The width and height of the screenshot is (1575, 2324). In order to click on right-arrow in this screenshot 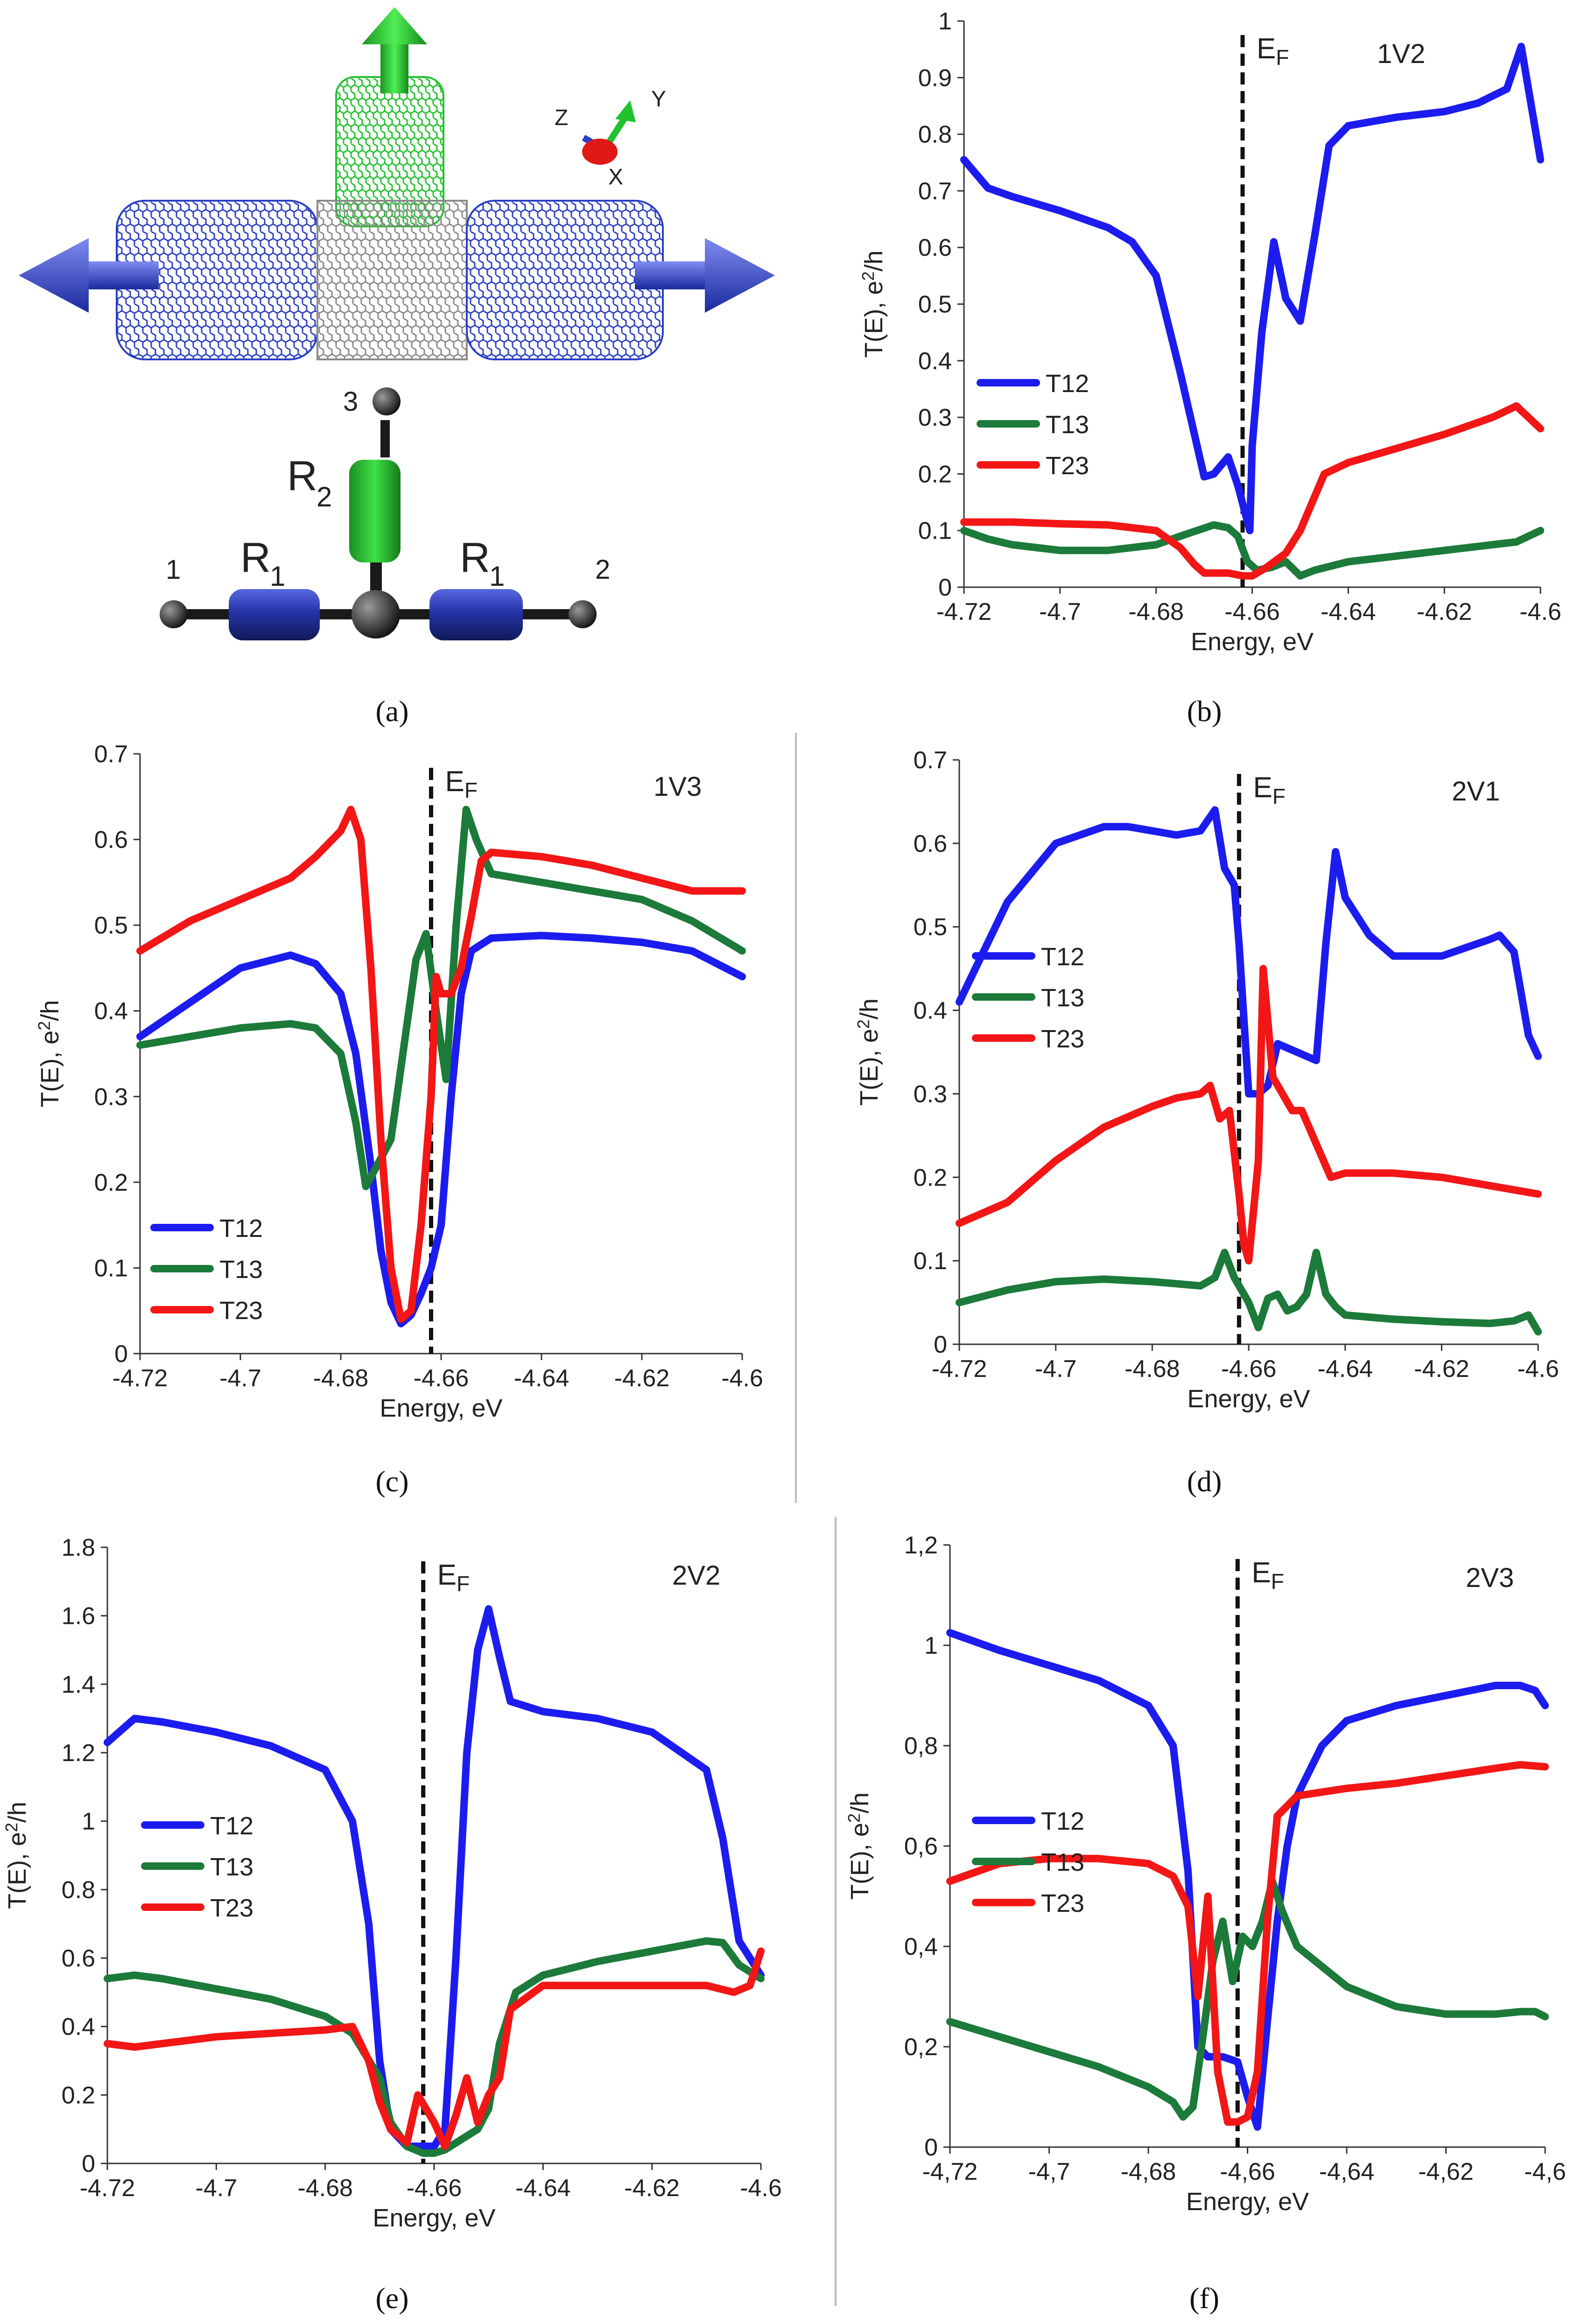, I will do `click(705, 275)`.